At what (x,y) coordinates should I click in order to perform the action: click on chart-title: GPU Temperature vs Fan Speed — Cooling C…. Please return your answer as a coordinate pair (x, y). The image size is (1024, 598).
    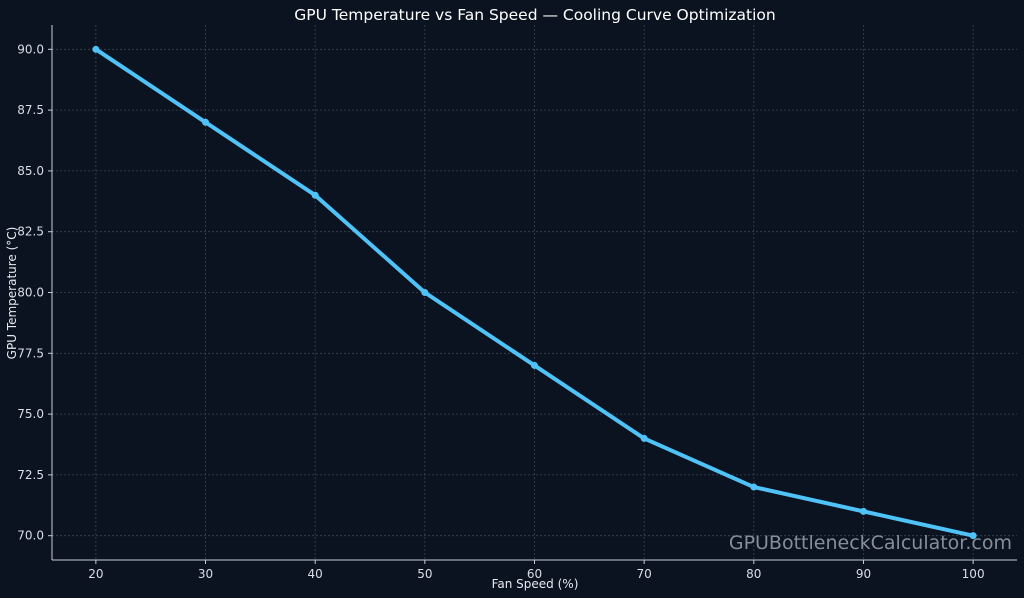
    Looking at the image, I should click on (534, 15).